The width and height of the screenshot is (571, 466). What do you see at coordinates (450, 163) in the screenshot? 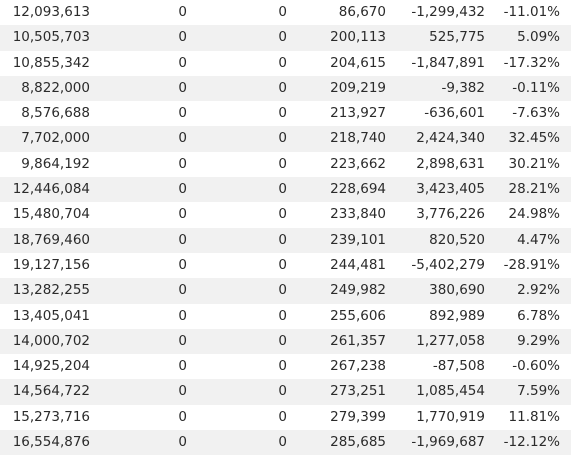
I see `change-amount-cell: 2,898,631` at bounding box center [450, 163].